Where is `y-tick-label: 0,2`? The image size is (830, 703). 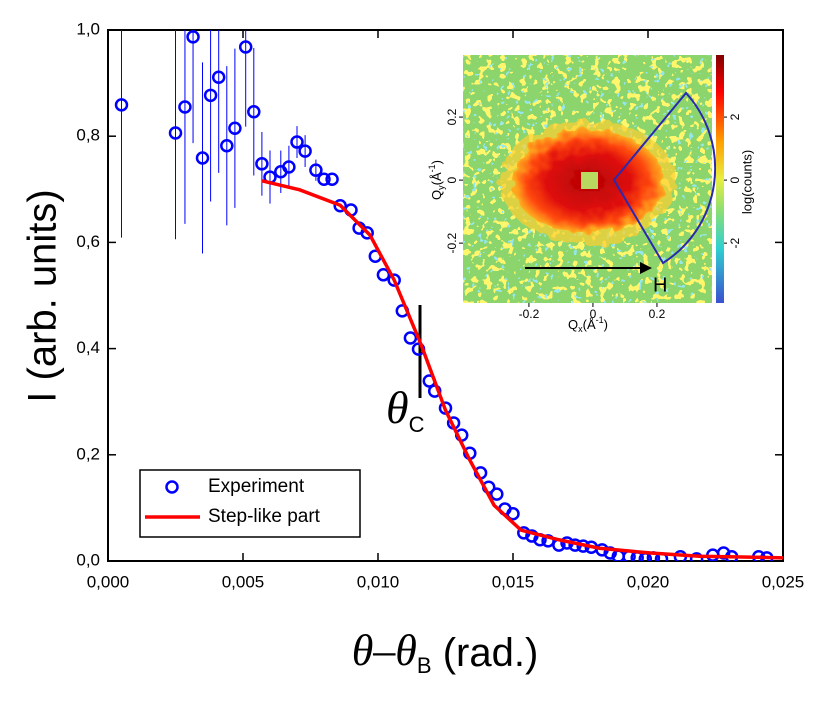
y-tick-label: 0,2 is located at coordinates (88, 453).